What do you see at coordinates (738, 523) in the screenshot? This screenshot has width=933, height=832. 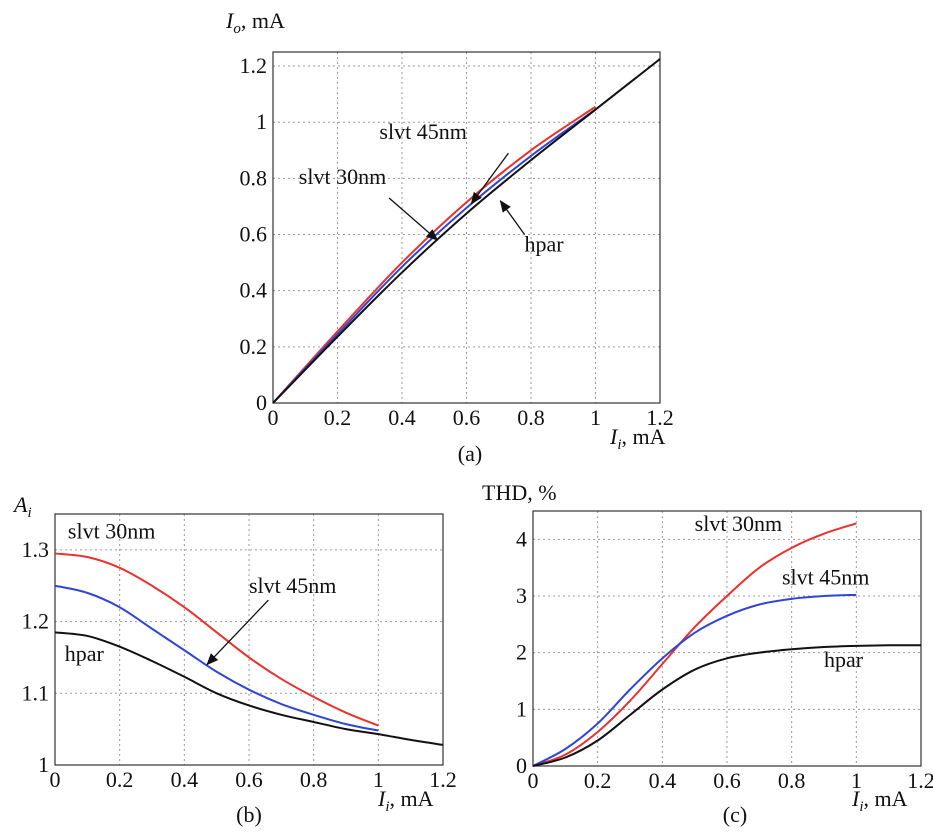 I see `panel-c-annotation-label: slvt 30nm` at bounding box center [738, 523].